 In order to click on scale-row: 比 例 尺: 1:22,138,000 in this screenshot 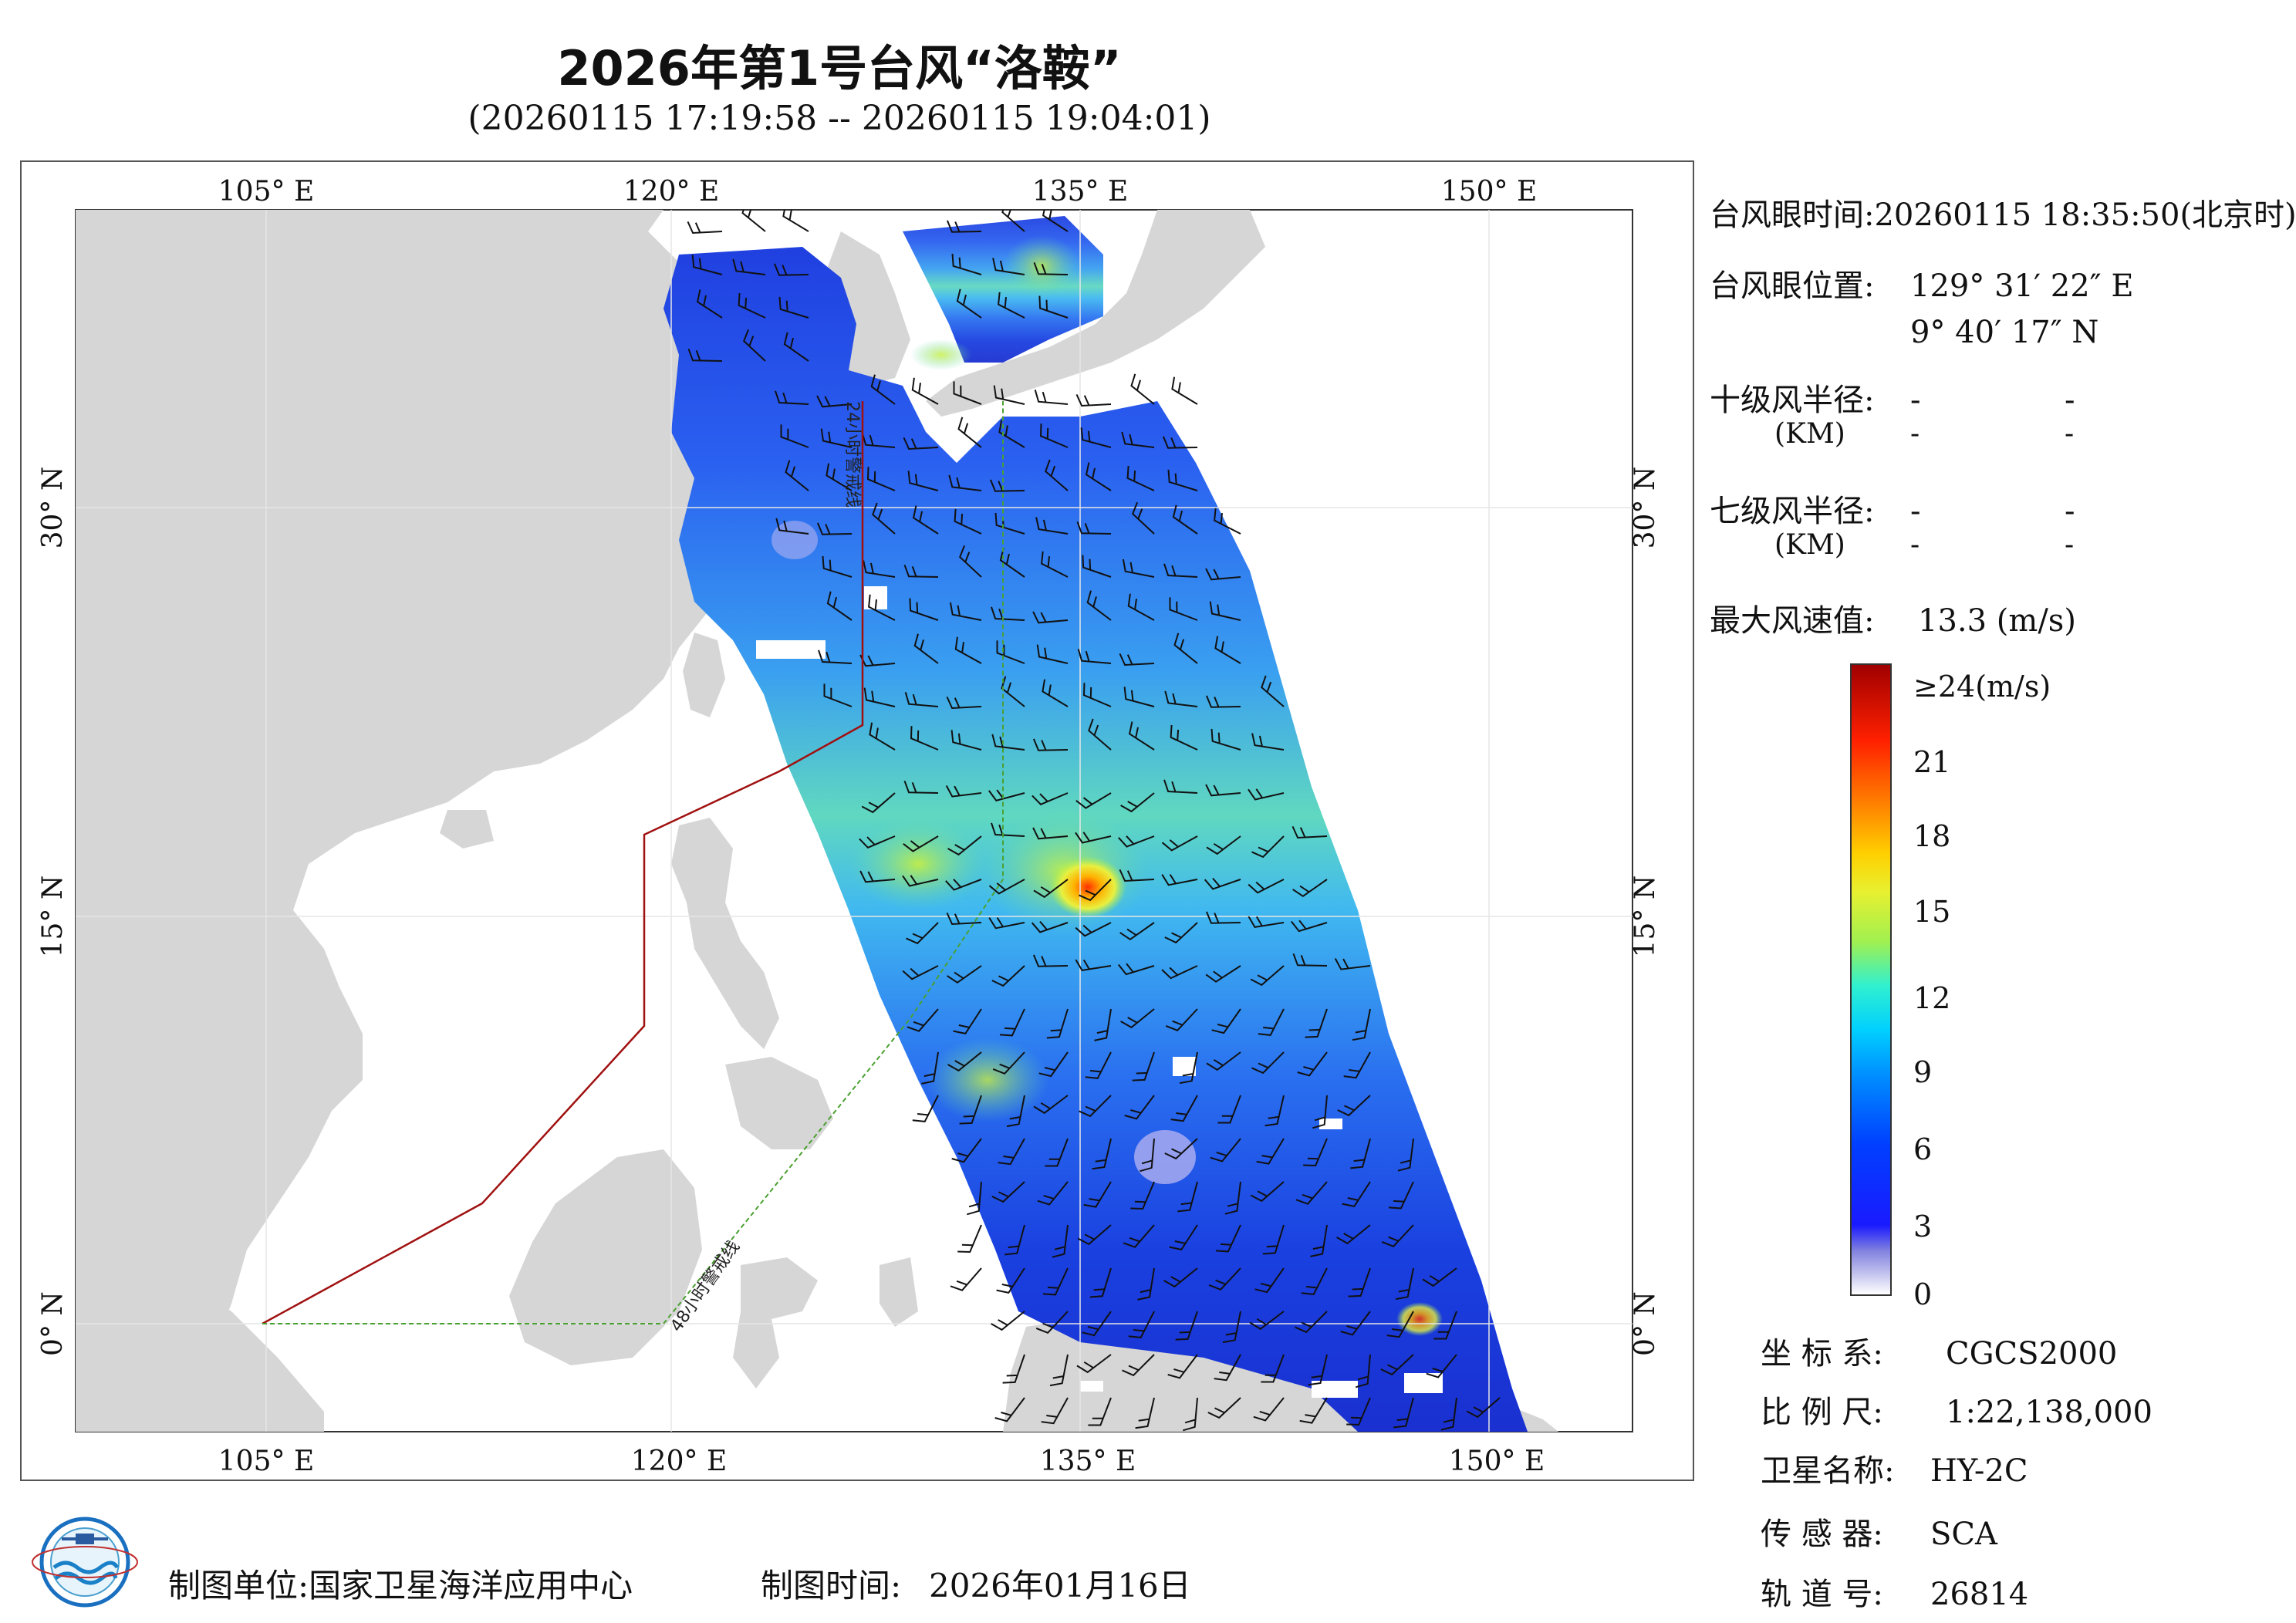, I will do `click(1956, 1409)`.